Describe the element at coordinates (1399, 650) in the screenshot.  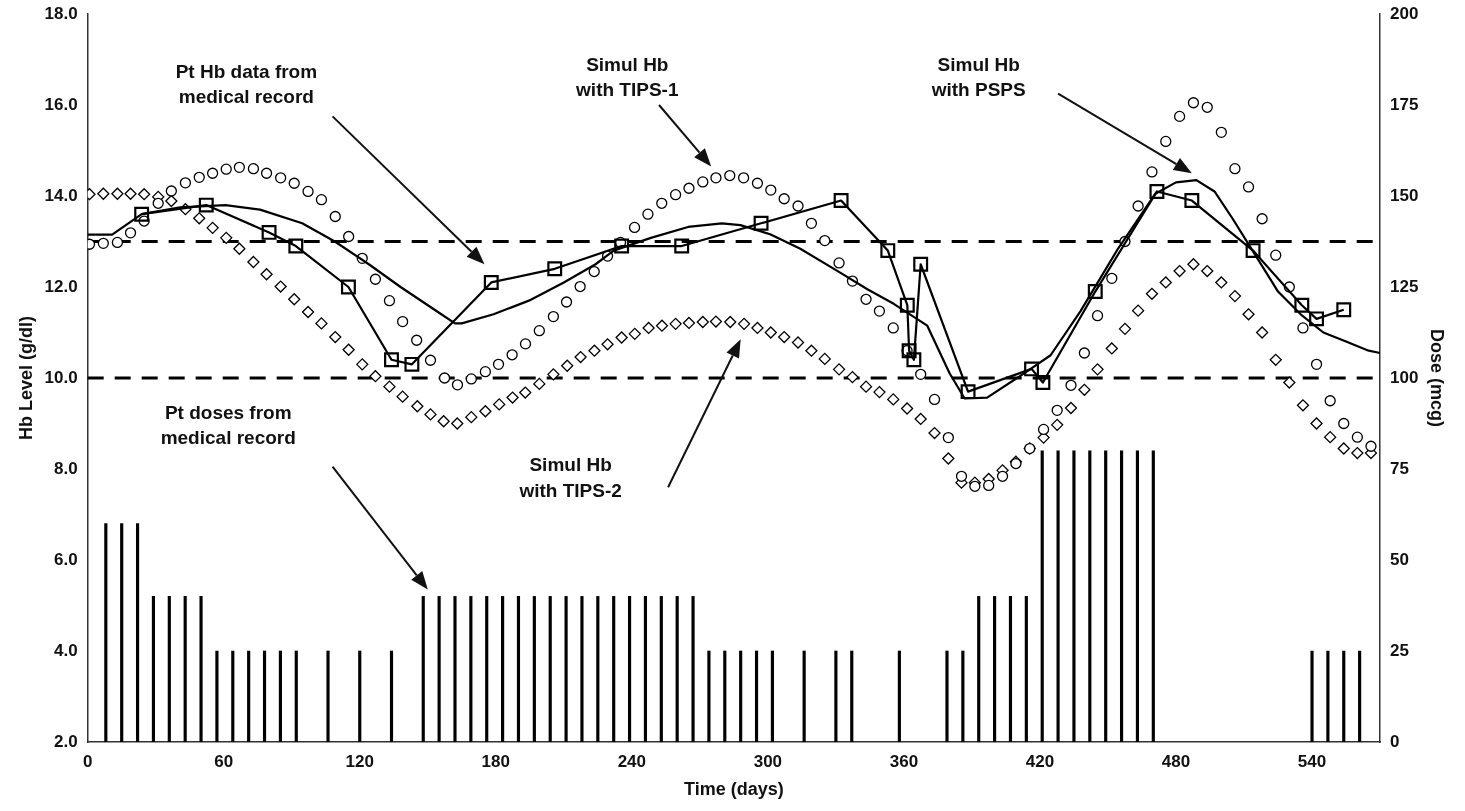
I see `y2-tick-label: 25` at that location.